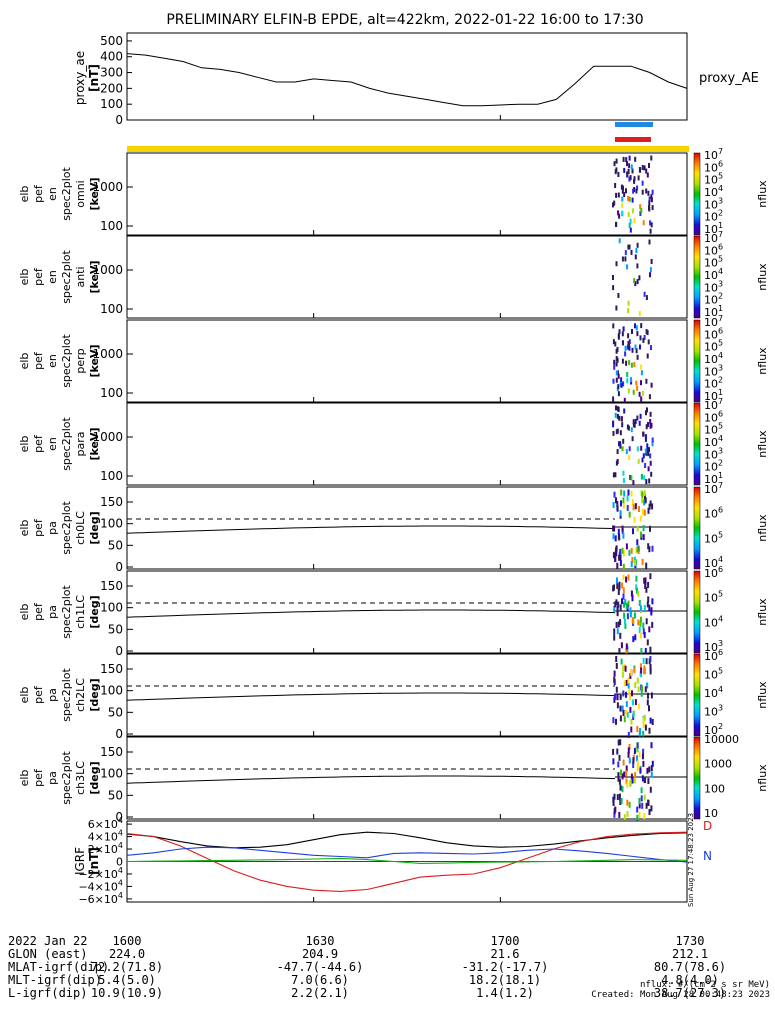 This screenshot has height=1013, width=775. What do you see at coordinates (24, 528) in the screenshot?
I see `ylabel-ch0LC: elb` at bounding box center [24, 528].